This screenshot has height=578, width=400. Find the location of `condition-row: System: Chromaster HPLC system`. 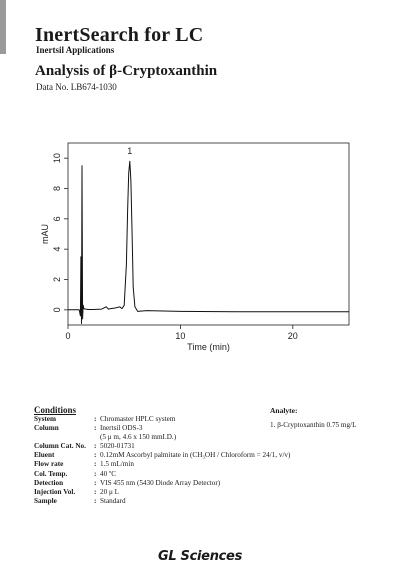

condition-row: System: Chromaster HPLC system is located at coordinates (162, 419).